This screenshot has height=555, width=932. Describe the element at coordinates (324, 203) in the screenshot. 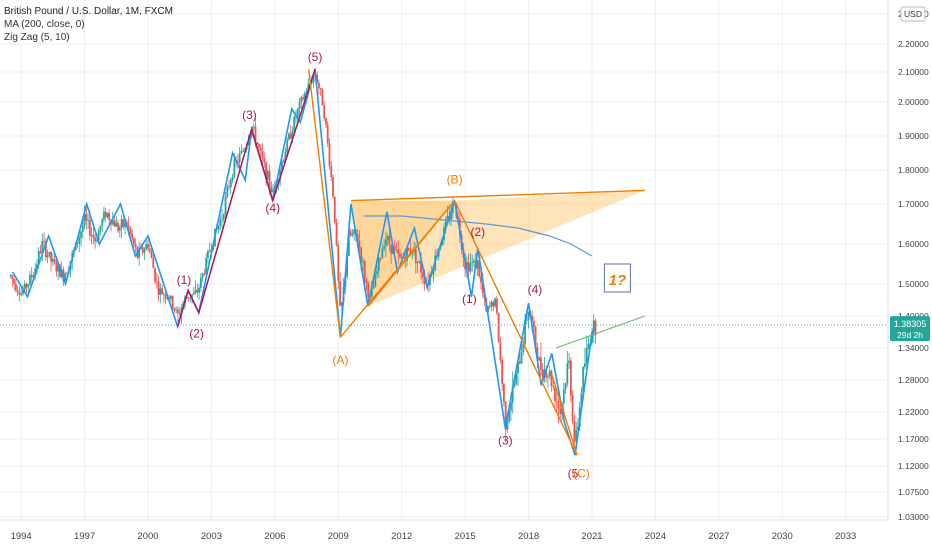

I see `orange-line` at that location.